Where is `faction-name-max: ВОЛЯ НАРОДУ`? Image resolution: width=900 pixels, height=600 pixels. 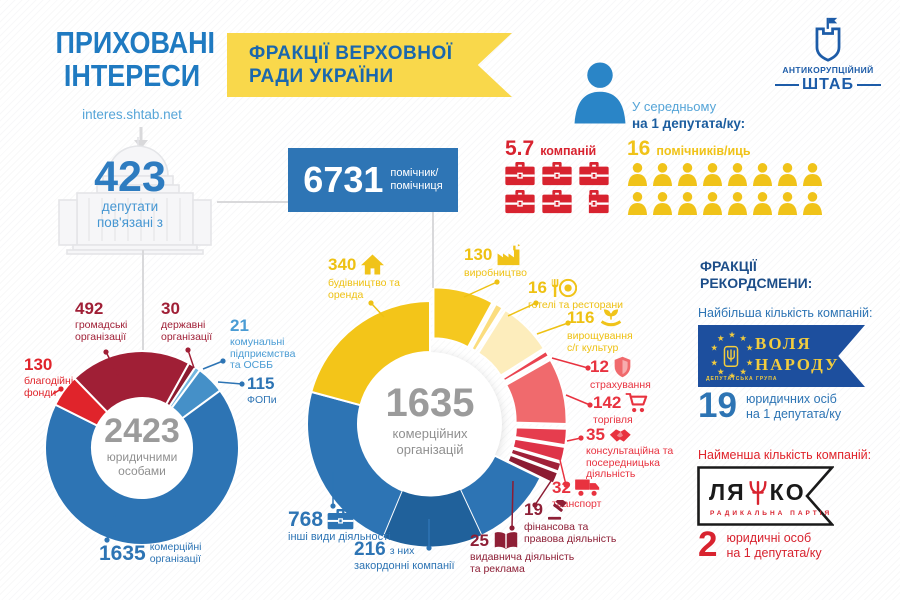 faction-name-max: ВОЛЯ НАРОДУ is located at coordinates (797, 354).